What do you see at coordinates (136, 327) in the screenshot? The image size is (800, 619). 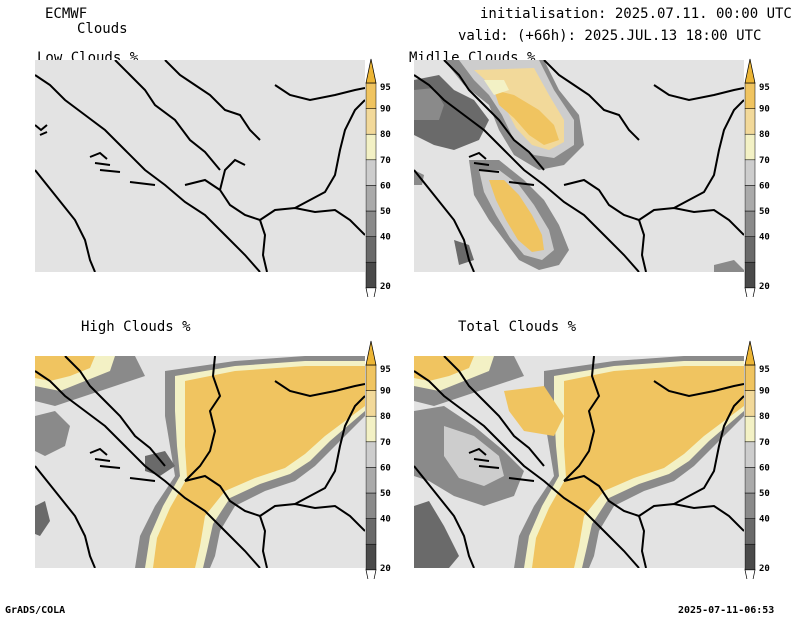 I see `panel-title-high: High Clouds %` at bounding box center [136, 327].